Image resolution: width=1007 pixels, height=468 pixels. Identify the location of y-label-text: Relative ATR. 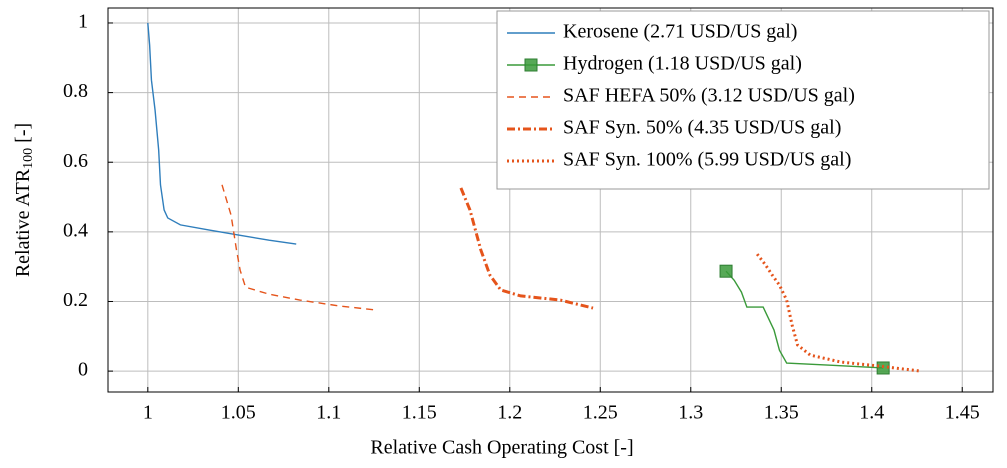
(23, 222).